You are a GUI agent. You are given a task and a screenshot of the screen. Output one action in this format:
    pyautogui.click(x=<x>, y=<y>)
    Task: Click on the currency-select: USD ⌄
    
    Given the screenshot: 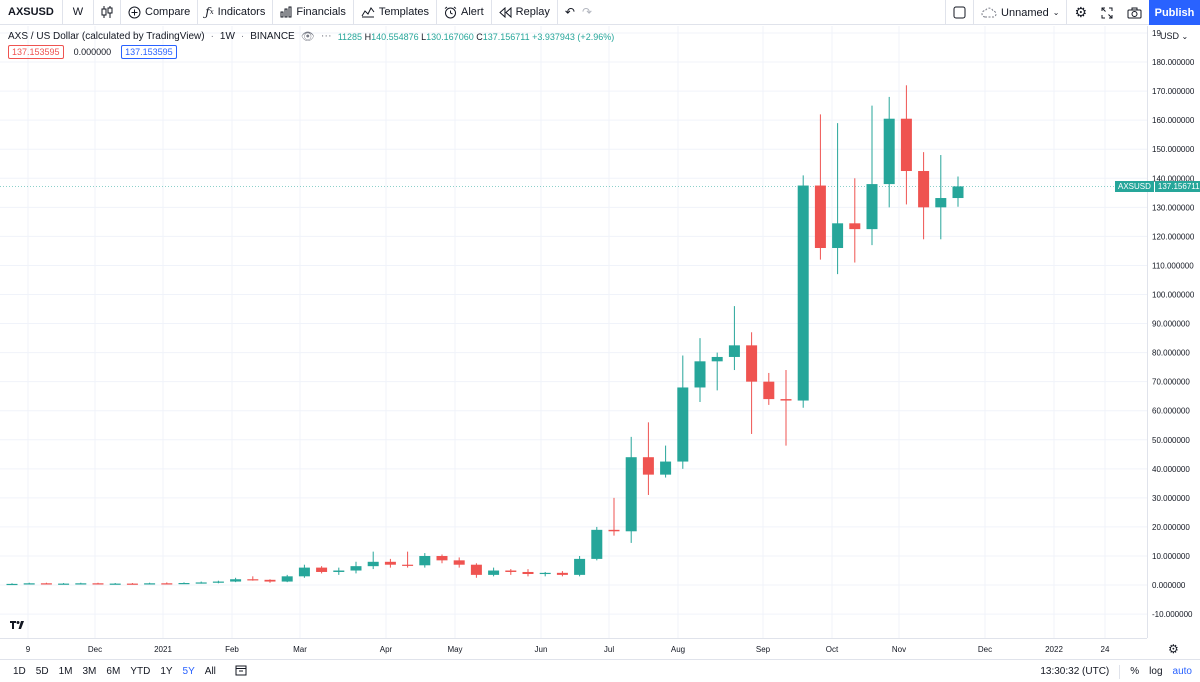 What is the action you would take?
    pyautogui.click(x=1174, y=36)
    